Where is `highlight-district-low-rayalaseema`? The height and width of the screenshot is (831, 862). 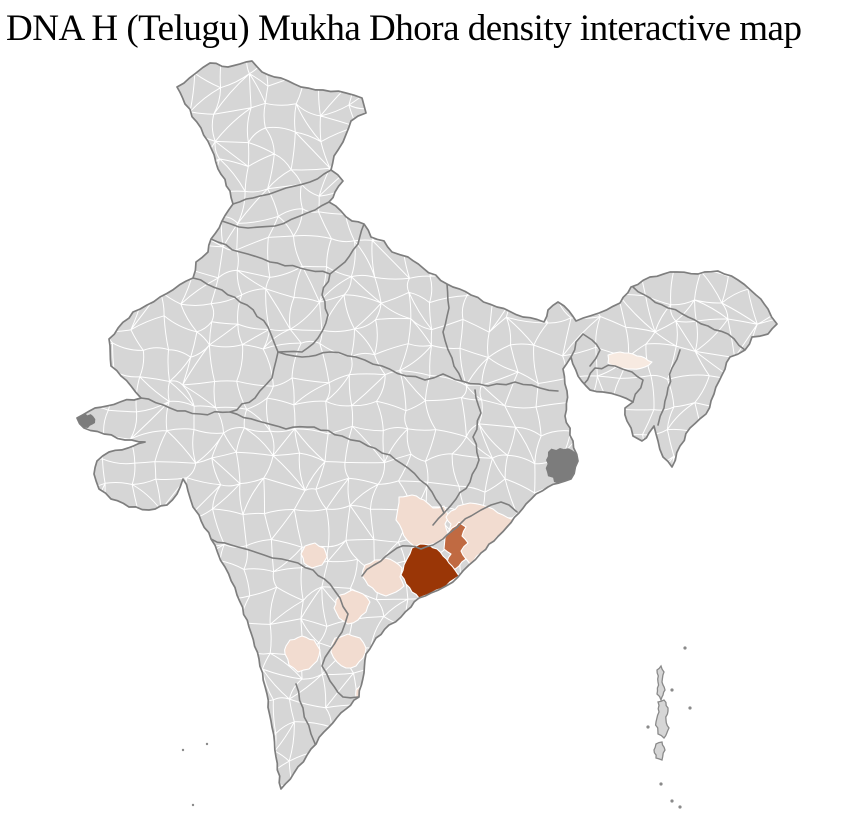 highlight-district-low-rayalaseema is located at coordinates (302, 654).